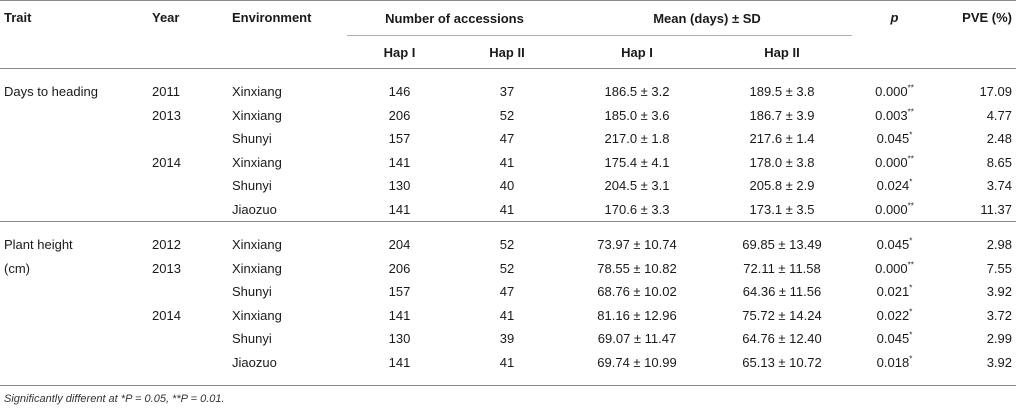  What do you see at coordinates (637, 268) in the screenshot?
I see `cell-mean-hap1: 78.55 ± 10.82` at bounding box center [637, 268].